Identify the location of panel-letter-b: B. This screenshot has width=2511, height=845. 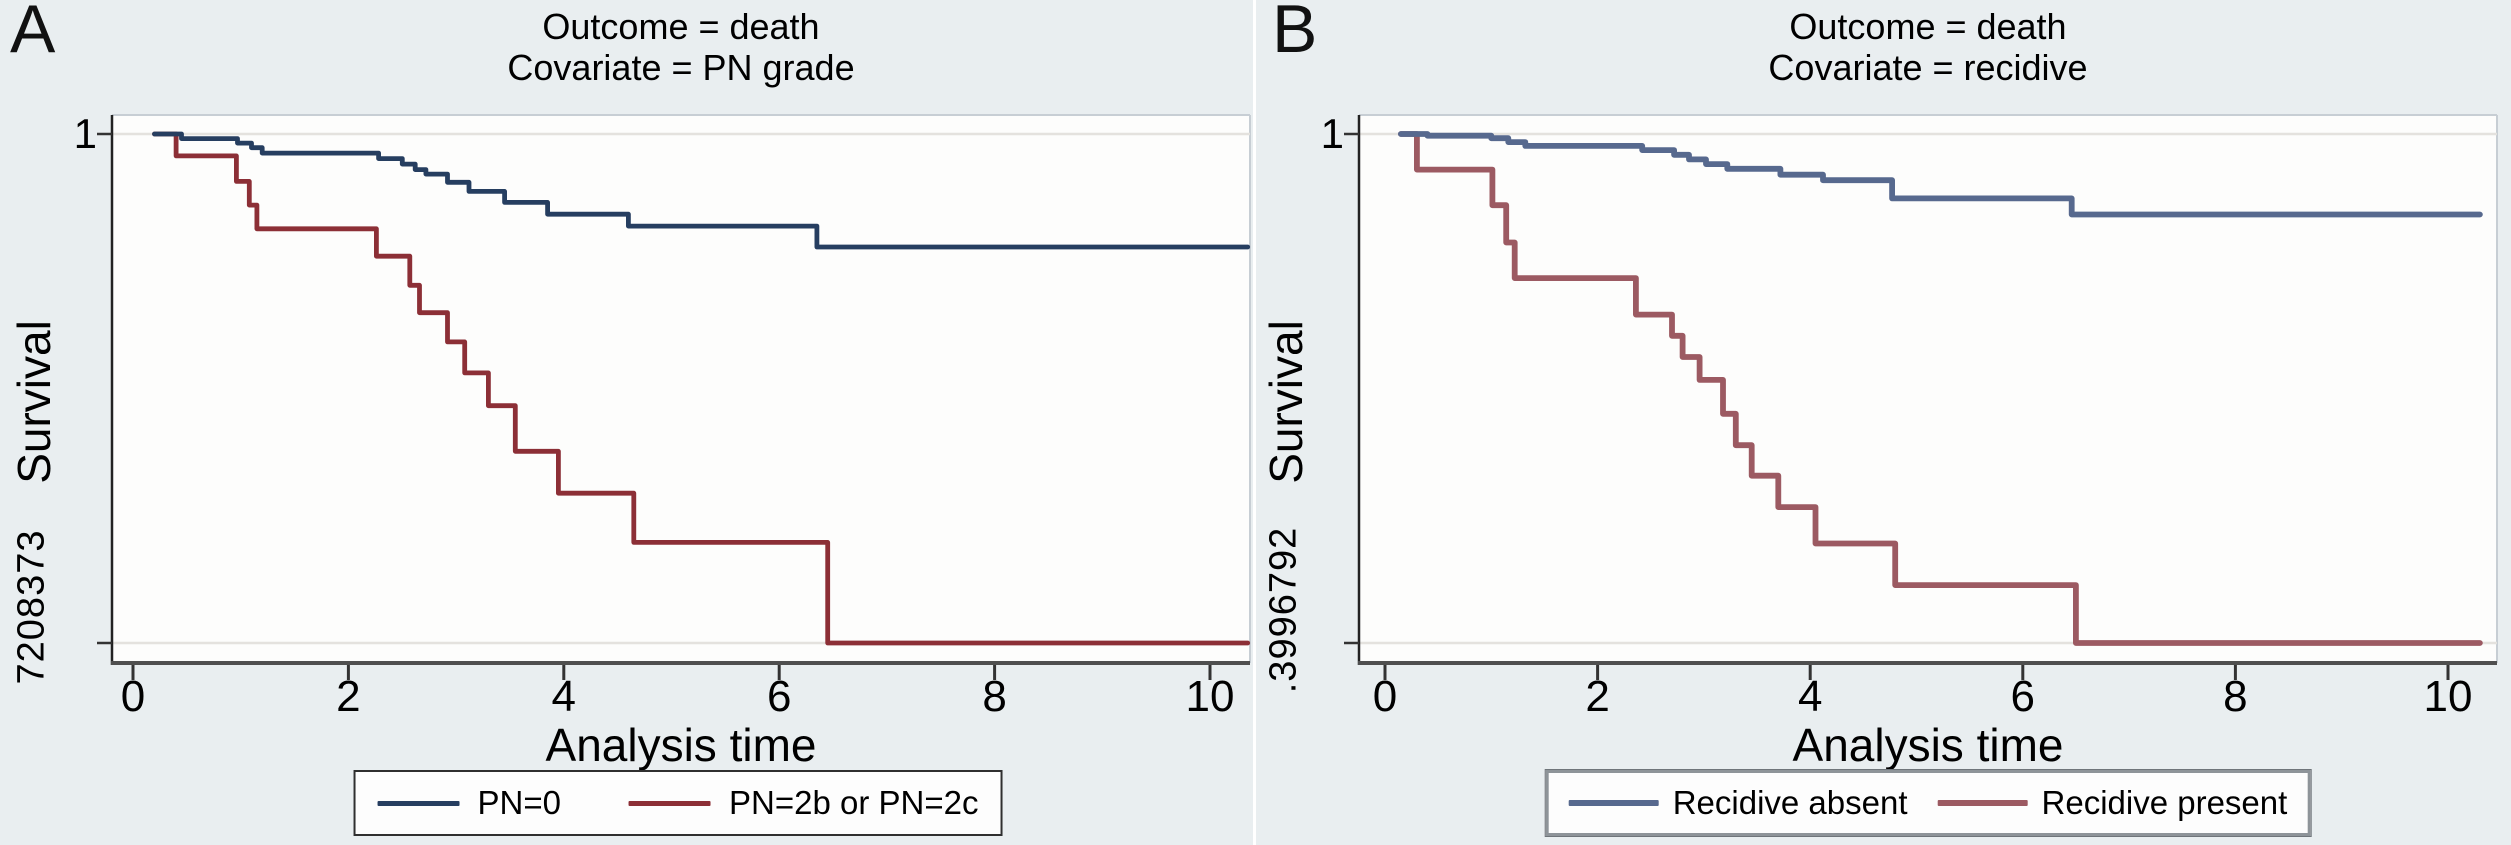
(1295, 33).